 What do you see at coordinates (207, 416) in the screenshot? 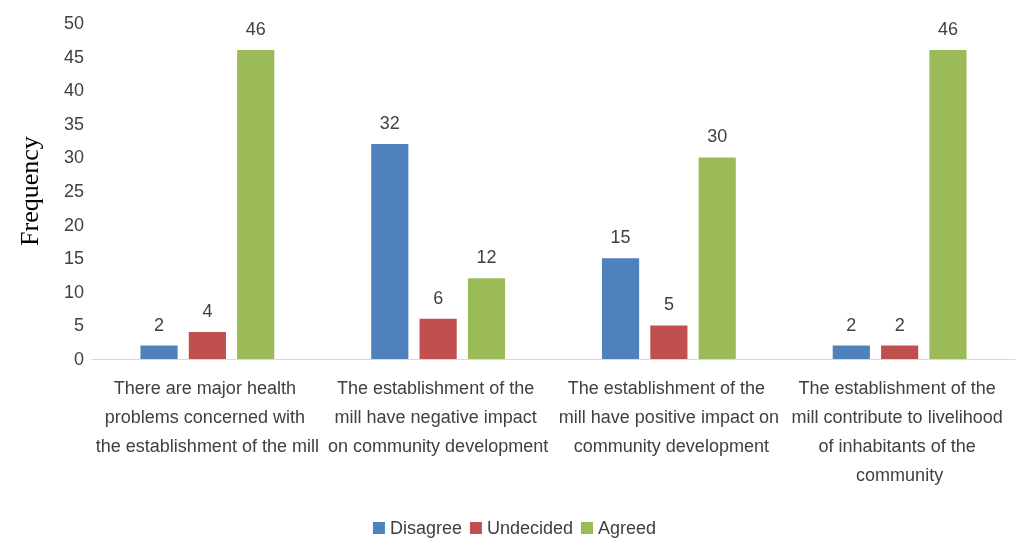
I see `x-tick-label: There are major health problems concerned with the establishment of the mill` at bounding box center [207, 416].